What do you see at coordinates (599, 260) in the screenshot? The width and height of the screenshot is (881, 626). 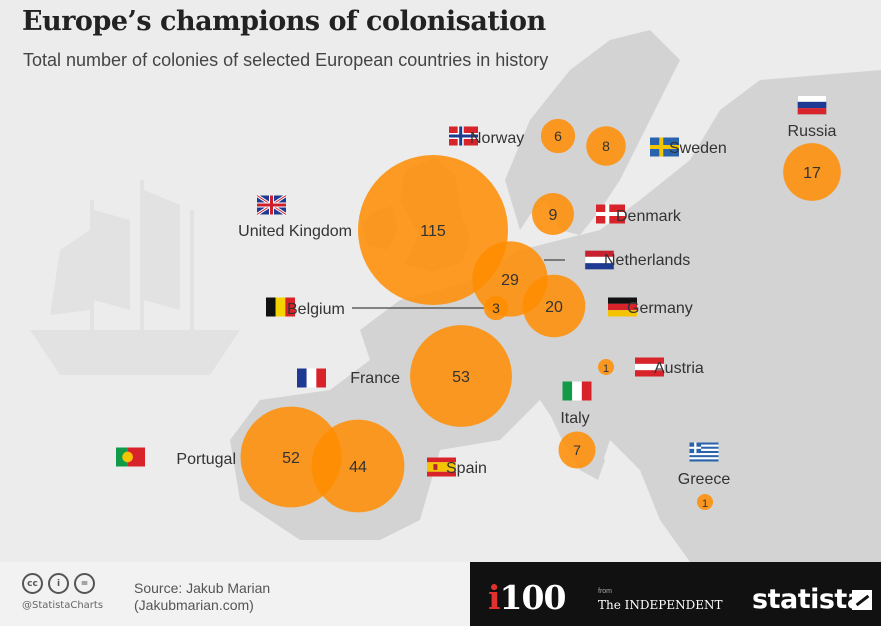 I see `flag-netherlands-icon` at bounding box center [599, 260].